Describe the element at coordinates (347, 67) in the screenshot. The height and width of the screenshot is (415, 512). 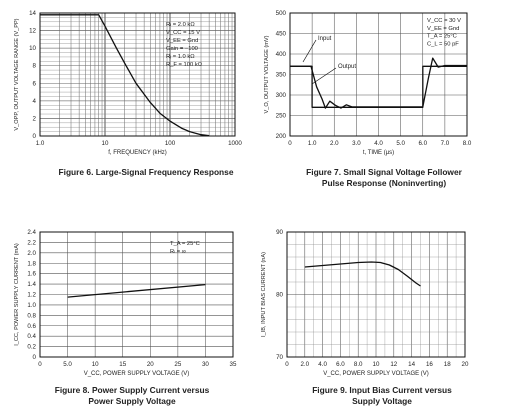
I see `output-label: Output` at that location.